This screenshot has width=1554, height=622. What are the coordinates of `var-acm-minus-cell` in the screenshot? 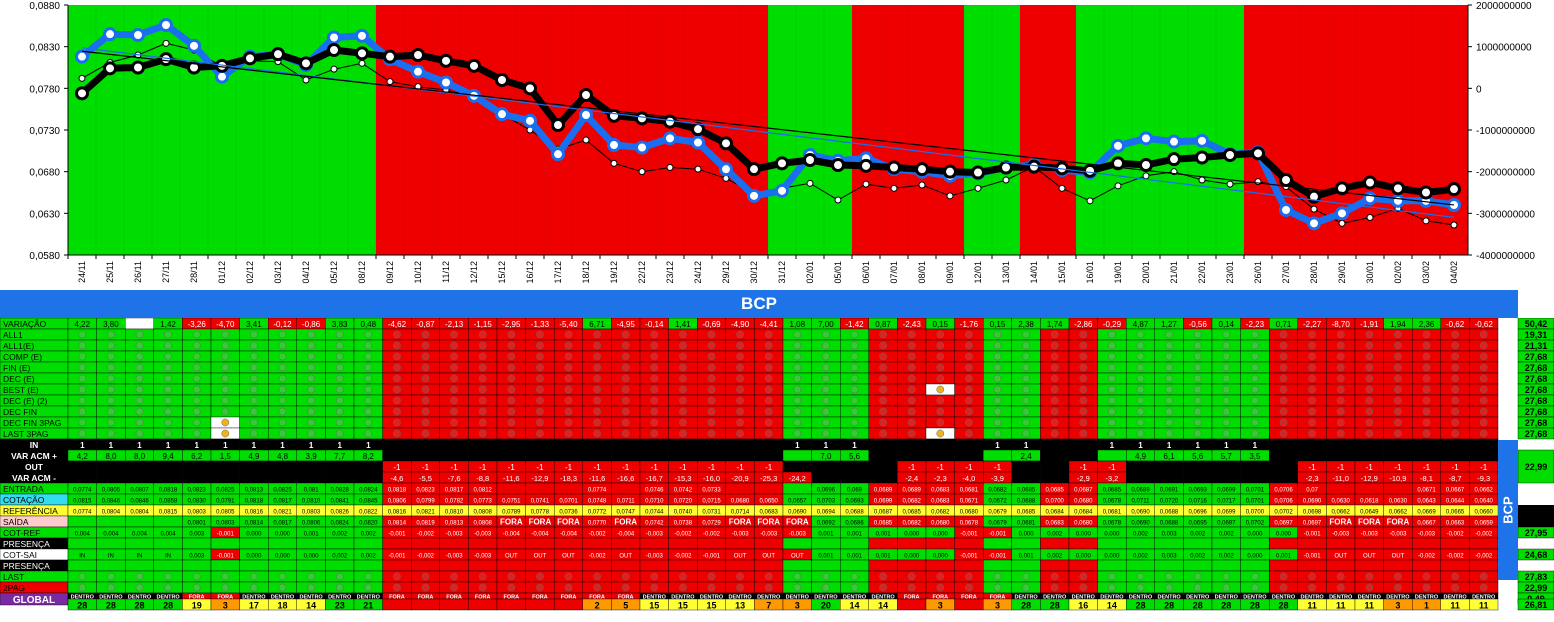 It's located at (883, 477).